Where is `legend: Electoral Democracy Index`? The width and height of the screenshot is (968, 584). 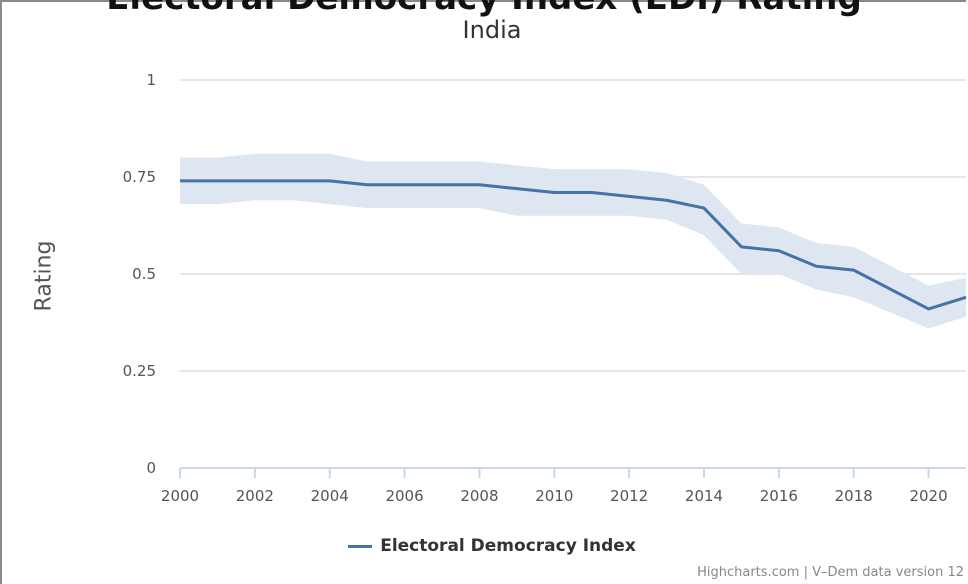 legend: Electoral Democracy Index is located at coordinates (484, 546).